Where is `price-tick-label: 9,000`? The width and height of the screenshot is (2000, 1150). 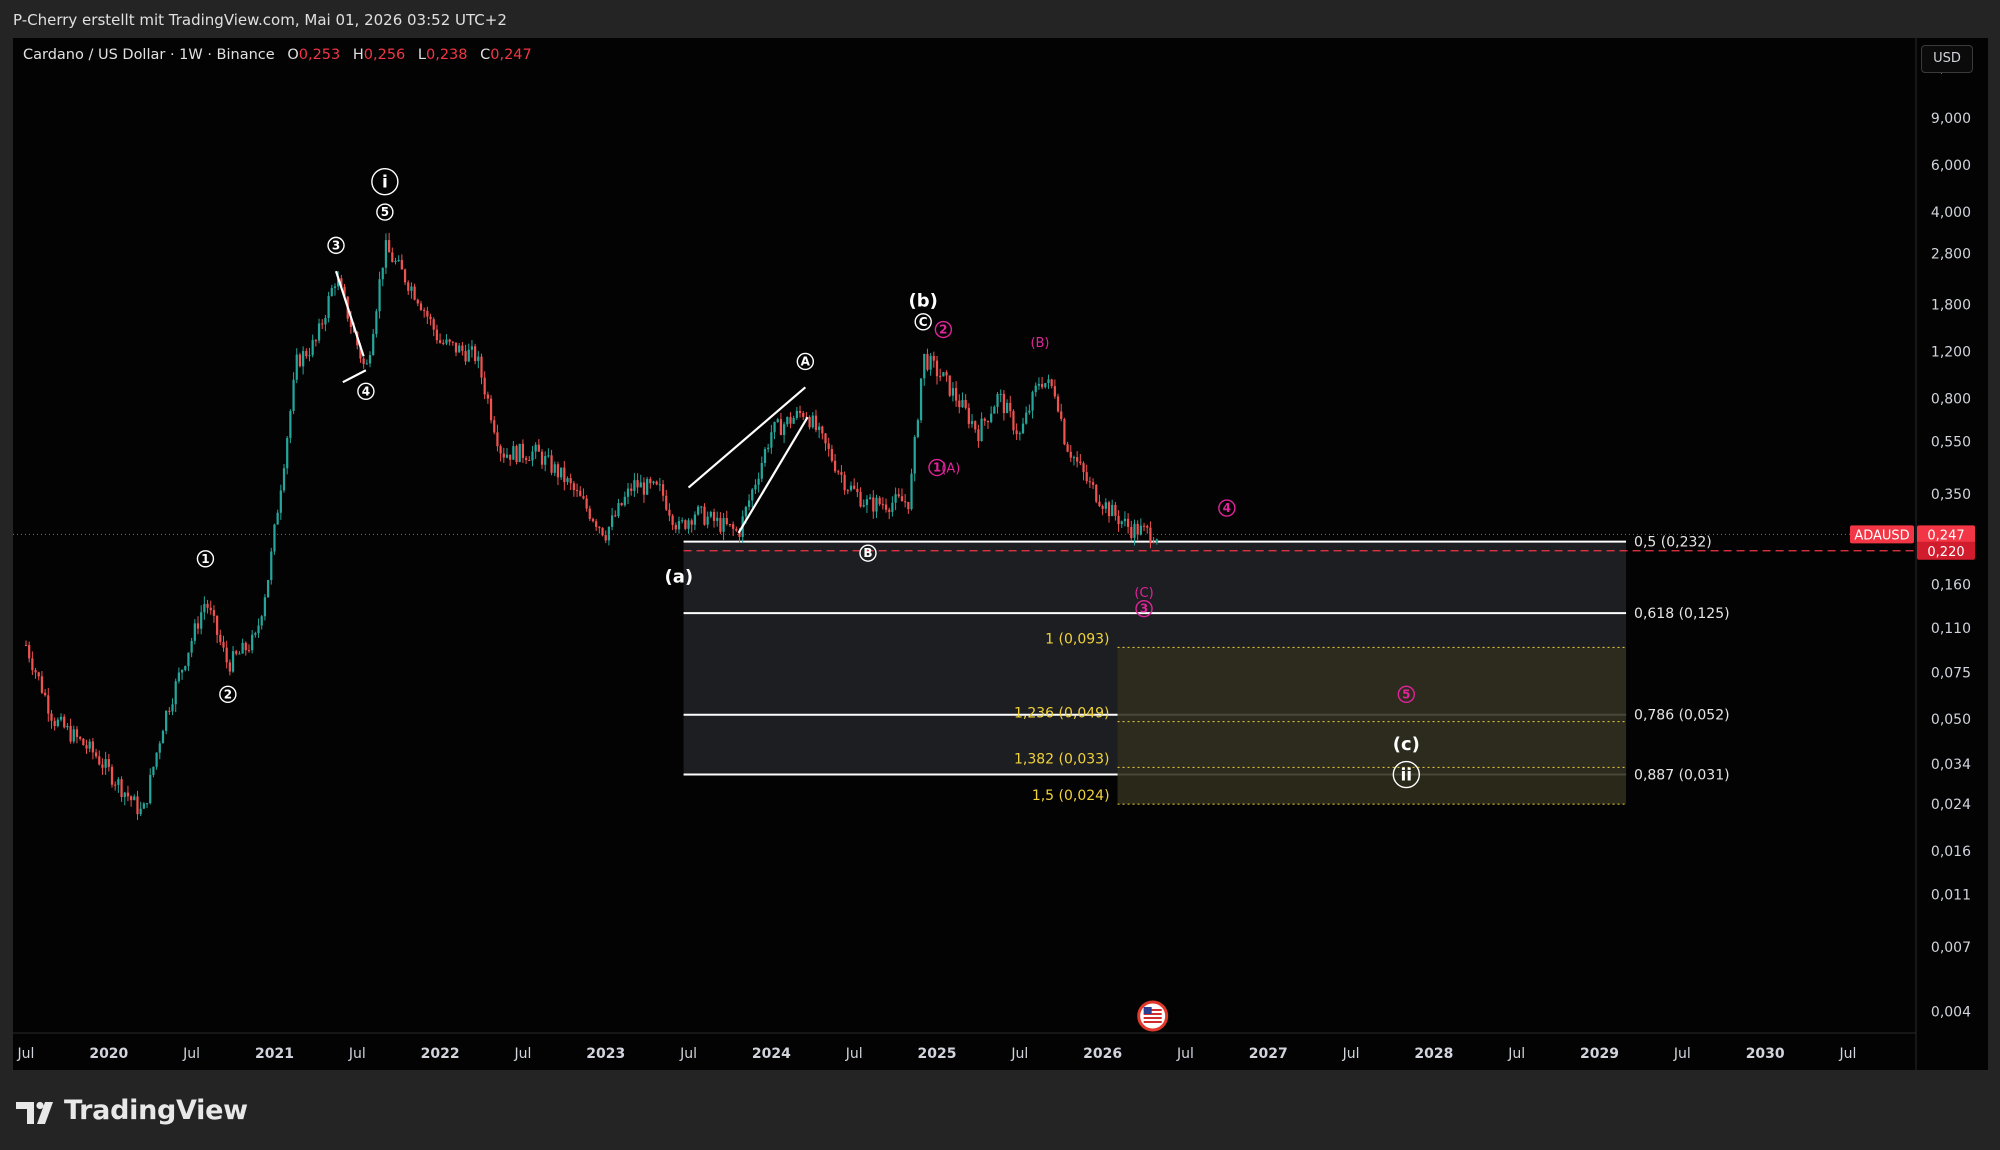
price-tick-label: 9,000 is located at coordinates (1951, 119).